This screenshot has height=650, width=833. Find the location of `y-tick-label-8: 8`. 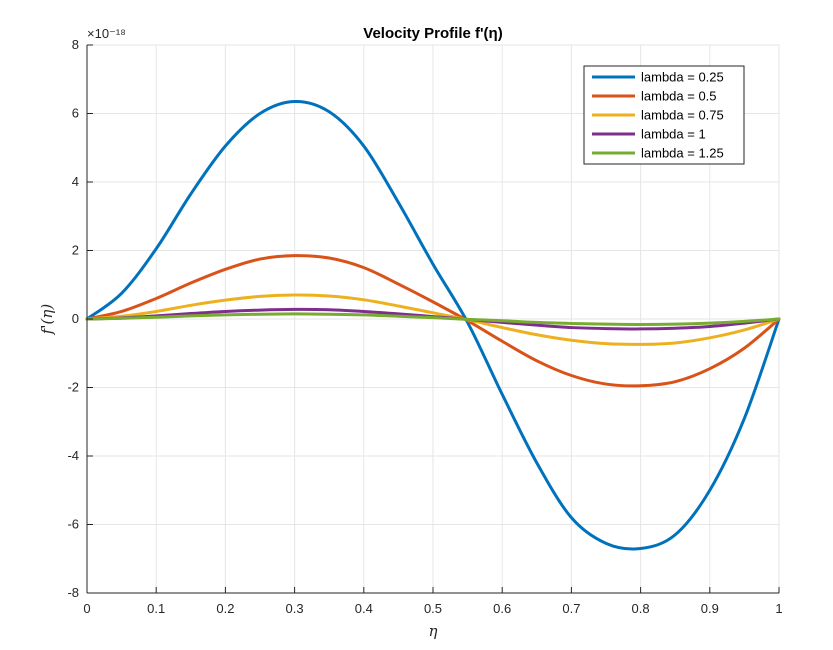

y-tick-label-8: 8 is located at coordinates (75, 44).